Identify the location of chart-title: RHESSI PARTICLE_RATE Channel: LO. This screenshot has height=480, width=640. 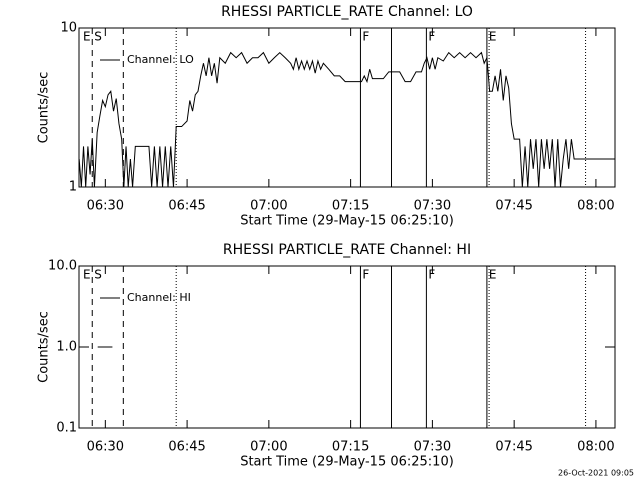
(347, 12).